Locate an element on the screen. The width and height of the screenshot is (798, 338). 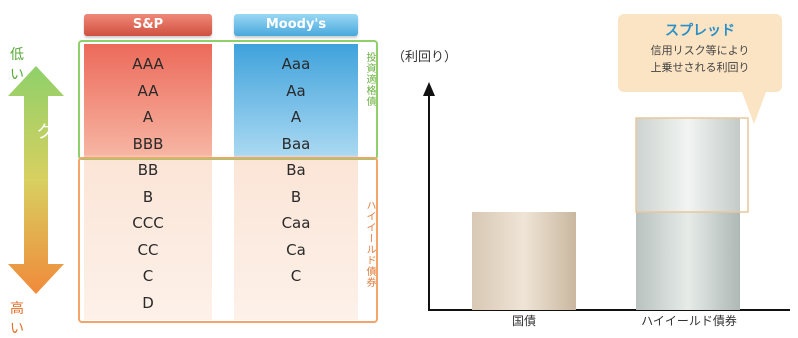
moodys-rating-5: B is located at coordinates (296, 196).